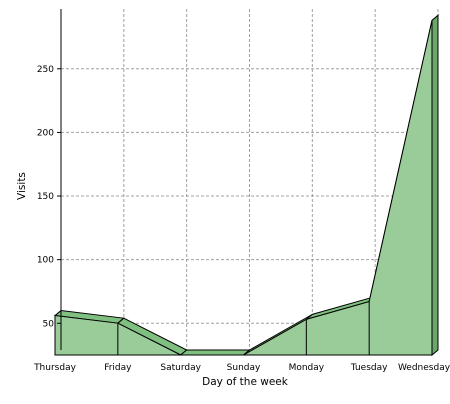 The height and width of the screenshot is (404, 450). Describe the element at coordinates (22, 186) in the screenshot. I see `y-axis-title: Visits` at that location.